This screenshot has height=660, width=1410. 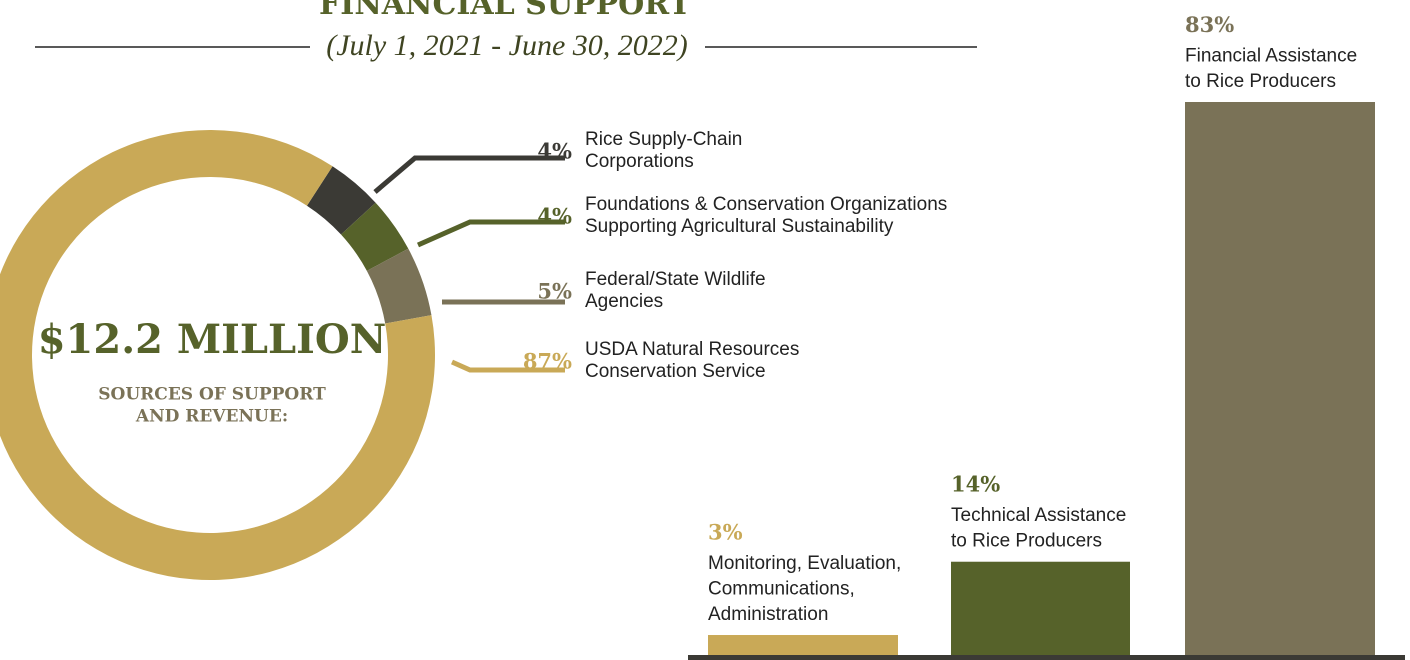 I want to click on bar-label: Financial Assistance, so click(x=1271, y=56).